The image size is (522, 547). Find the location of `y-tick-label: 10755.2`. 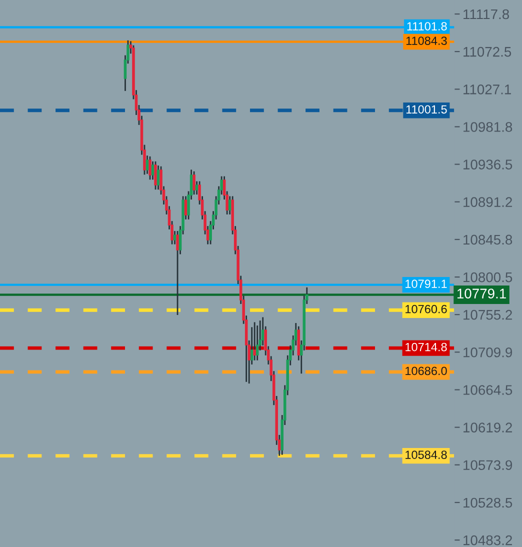

y-tick-label: 10755.2 is located at coordinates (488, 315).